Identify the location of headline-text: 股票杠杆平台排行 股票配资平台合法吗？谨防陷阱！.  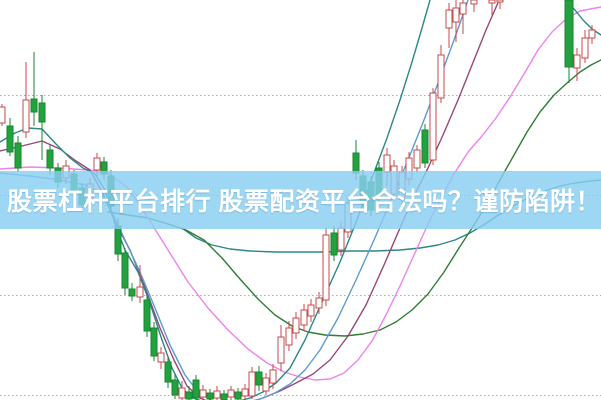
(304, 202).